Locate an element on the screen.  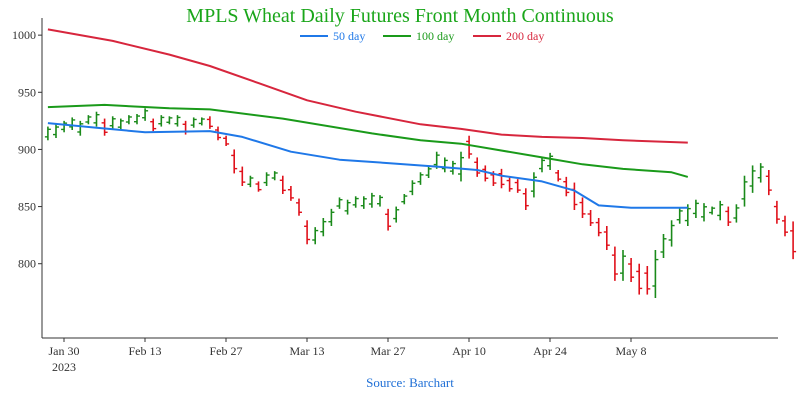
legend-label-200-day: 200 day is located at coordinates (525, 36).